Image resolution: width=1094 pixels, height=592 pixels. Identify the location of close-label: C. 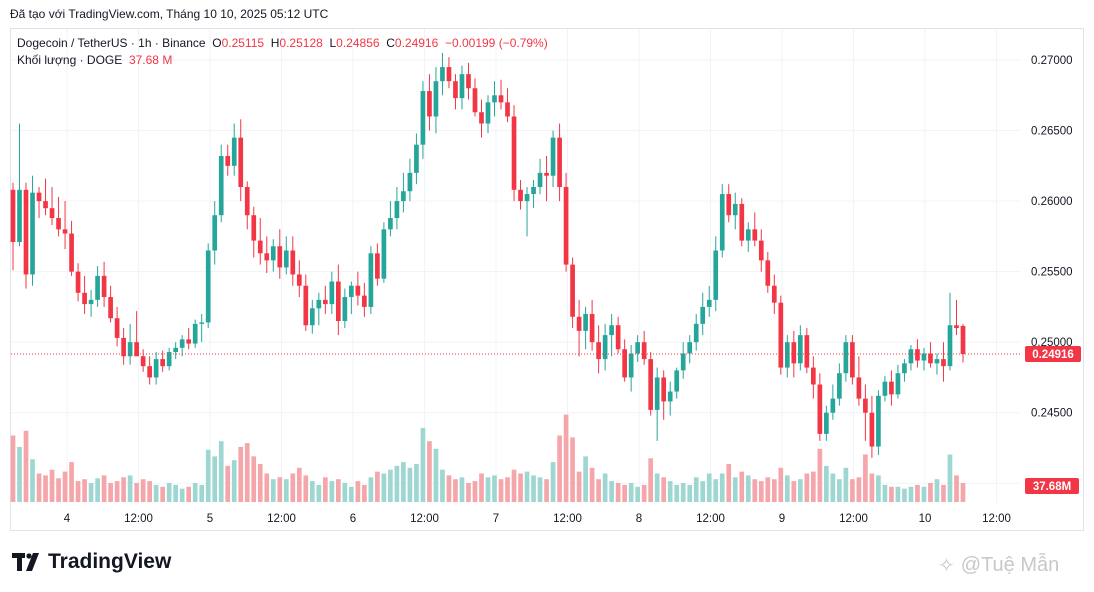
(390, 43).